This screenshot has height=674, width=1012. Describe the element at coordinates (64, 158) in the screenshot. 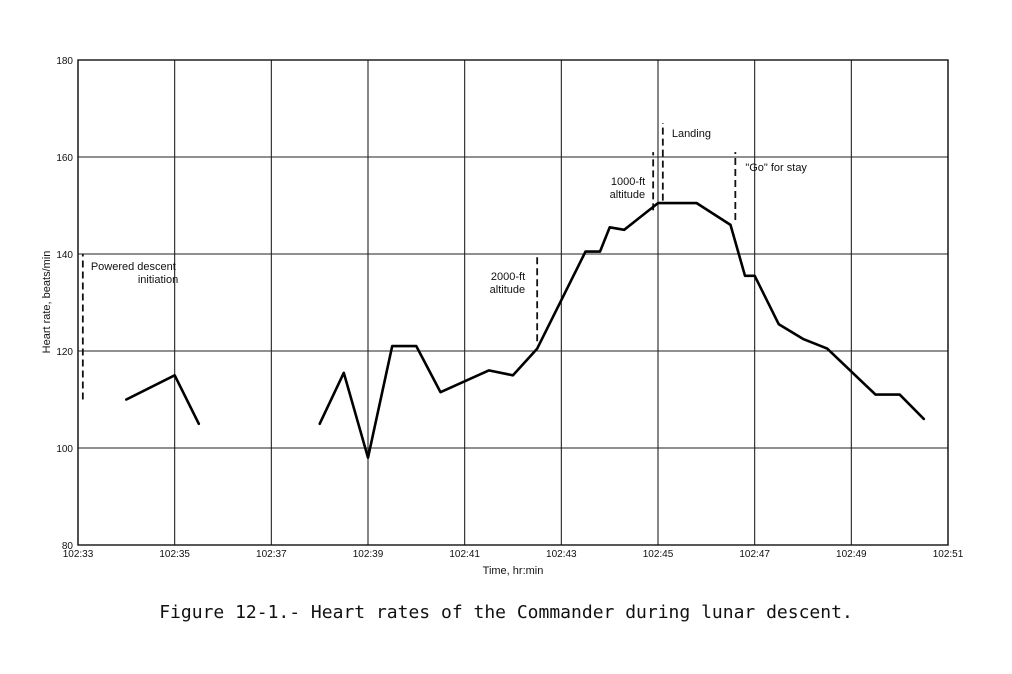

I see `y-tick-label: 160` at that location.